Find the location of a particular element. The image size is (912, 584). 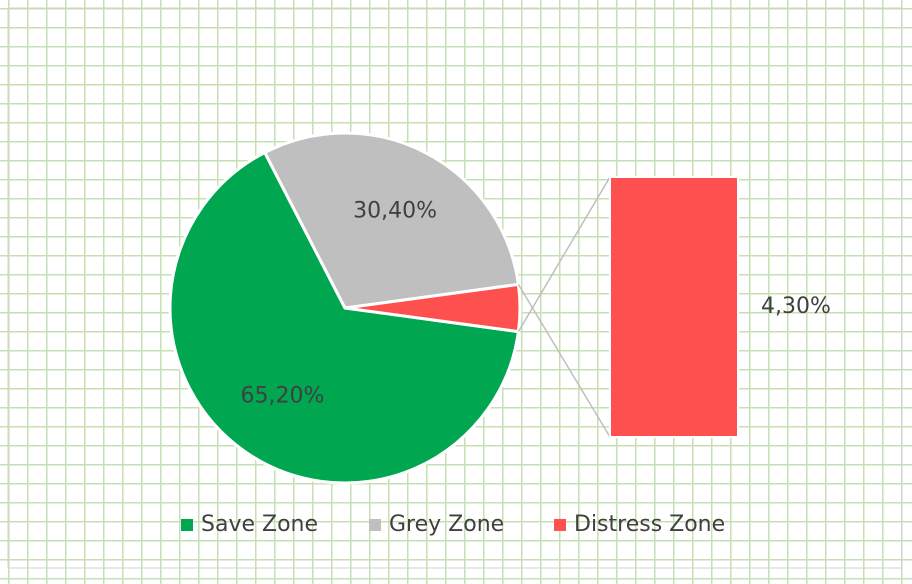

pie-slice is located at coordinates (391, 220).